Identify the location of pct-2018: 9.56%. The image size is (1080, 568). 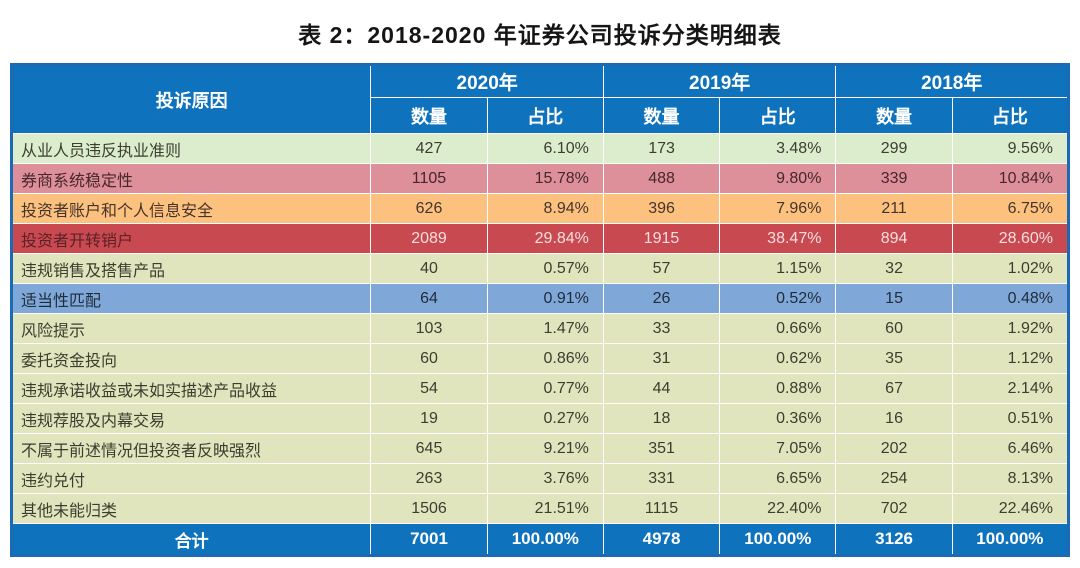
(1010, 148).